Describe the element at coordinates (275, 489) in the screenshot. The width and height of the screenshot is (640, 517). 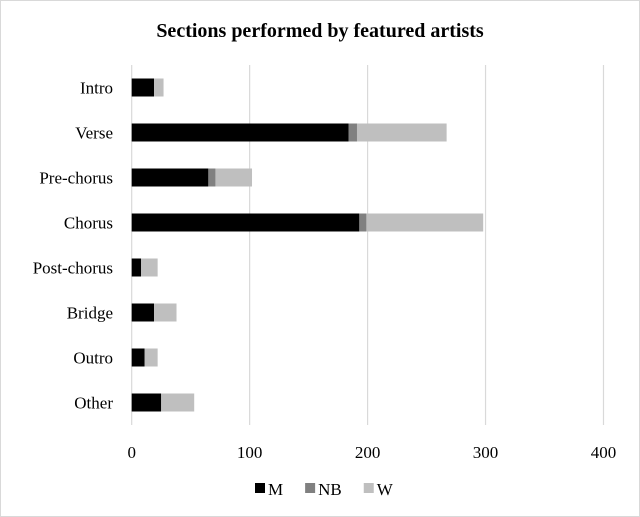
I see `legend-label-M: M` at that location.